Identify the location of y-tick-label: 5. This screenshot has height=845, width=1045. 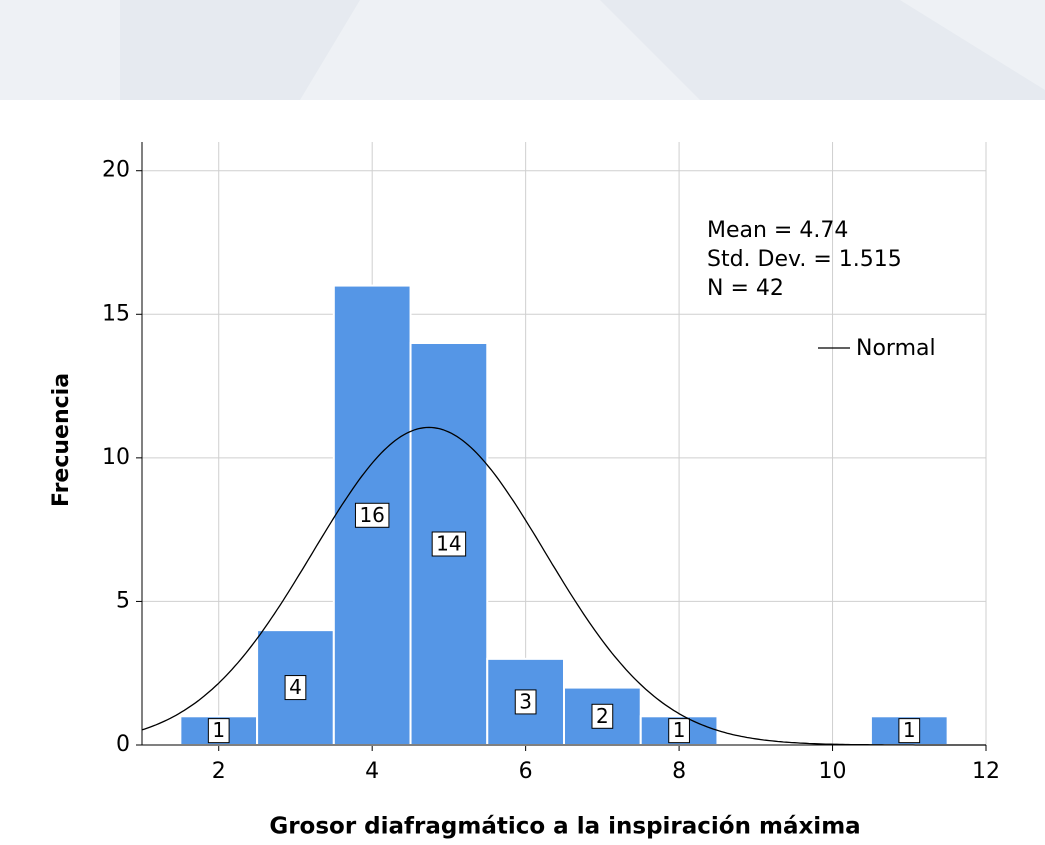
(123, 600).